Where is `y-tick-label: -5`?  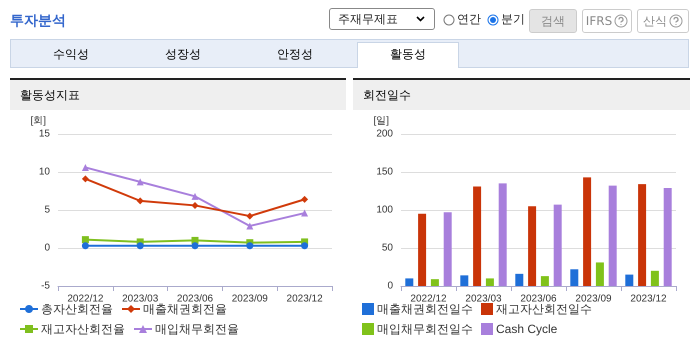
y-tick-label: -5 is located at coordinates (45, 286).